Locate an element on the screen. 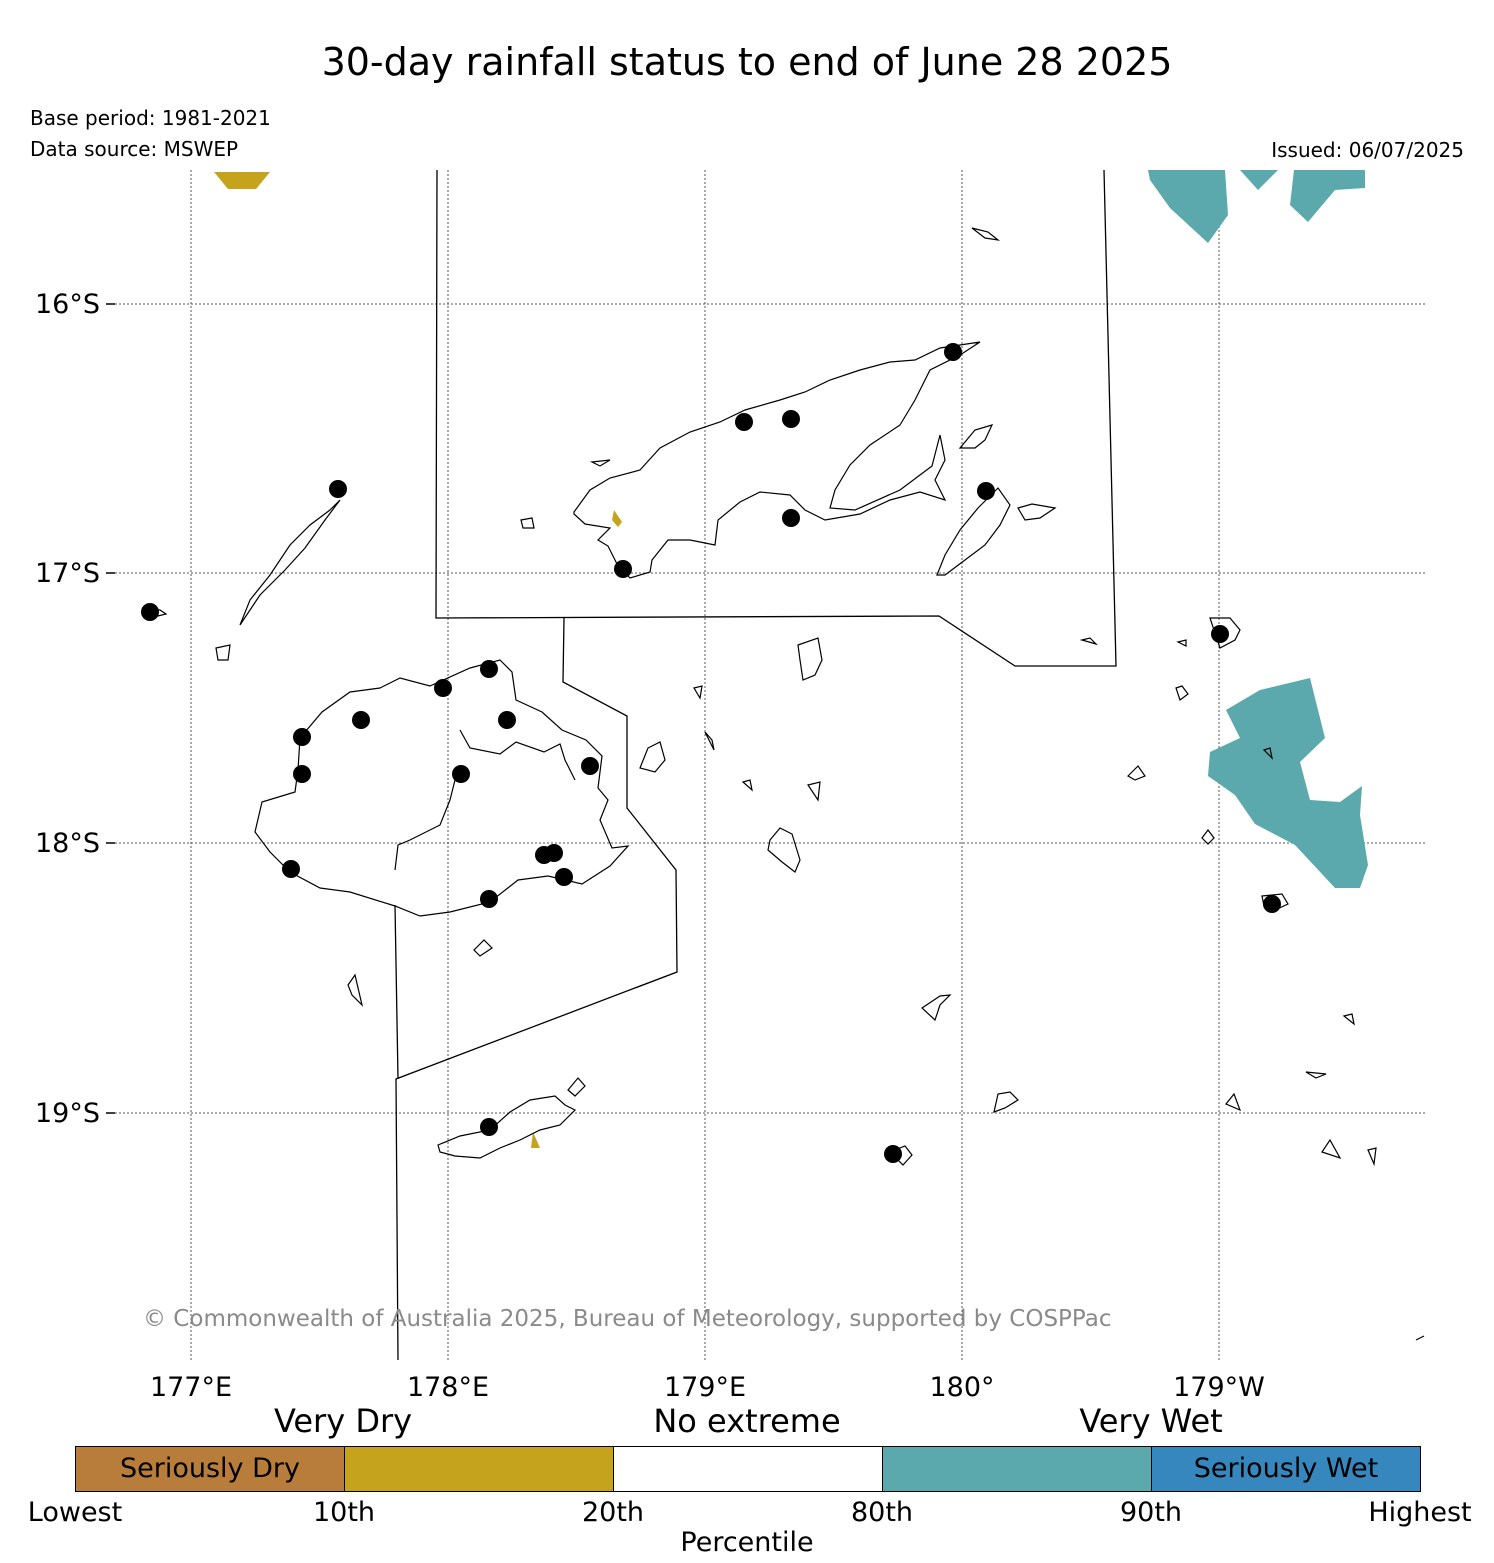 The width and height of the screenshot is (1494, 1563). lat-label-19s: 19°S is located at coordinates (67, 1113).